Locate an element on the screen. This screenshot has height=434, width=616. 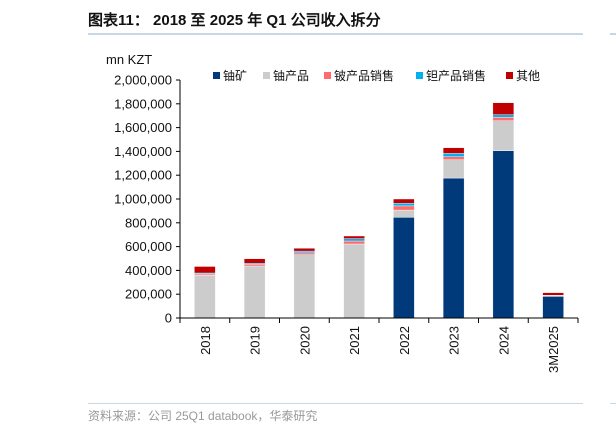
y-tick-label: 600,000 is located at coordinates (148, 246).